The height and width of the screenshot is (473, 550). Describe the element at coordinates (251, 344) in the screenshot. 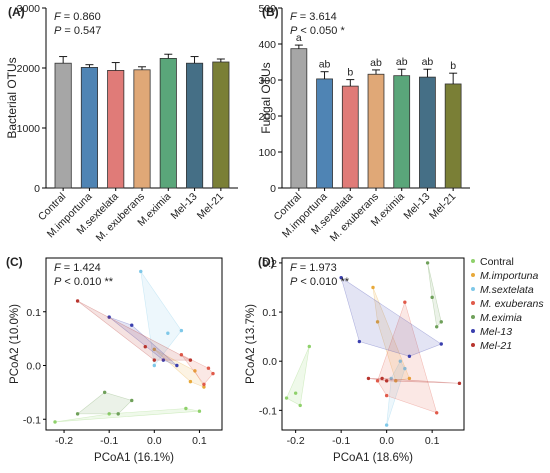

I see `y-axis-label: PCoA2 (13.7%)` at that location.